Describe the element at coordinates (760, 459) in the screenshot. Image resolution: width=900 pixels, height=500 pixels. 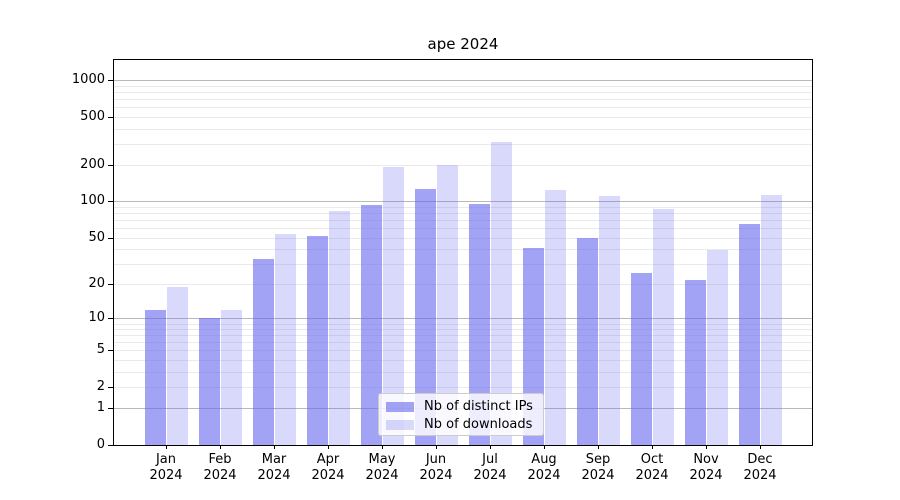
I see `x-tick-month: Dec` at that location.